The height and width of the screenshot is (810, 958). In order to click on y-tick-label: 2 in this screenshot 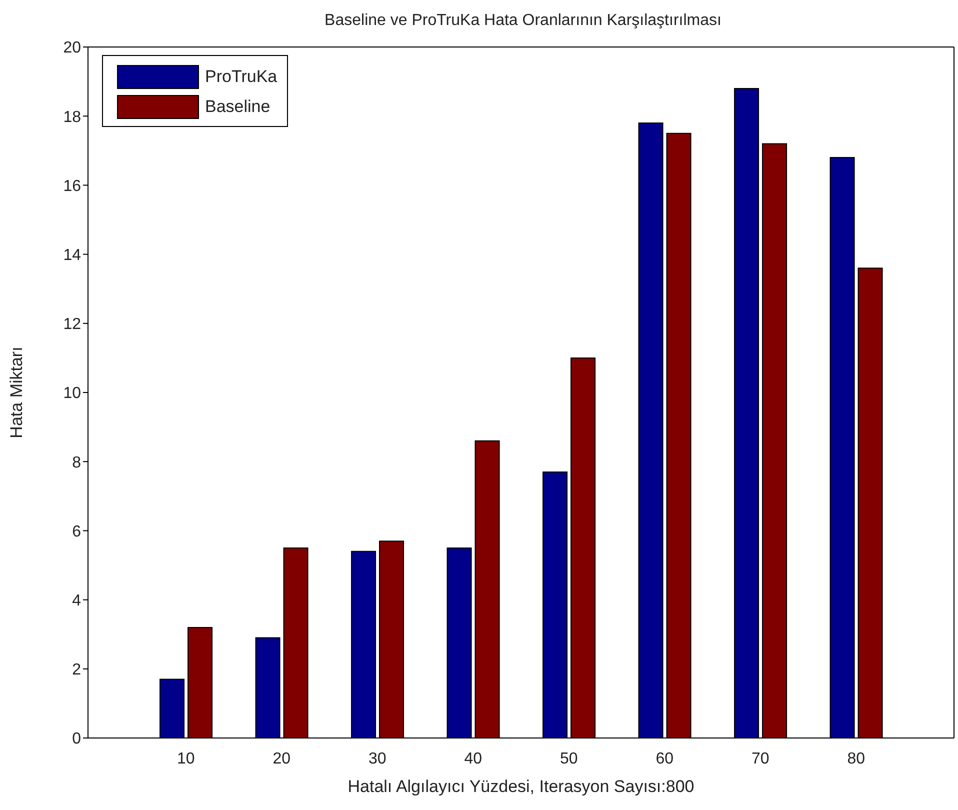, I will do `click(77, 670)`.